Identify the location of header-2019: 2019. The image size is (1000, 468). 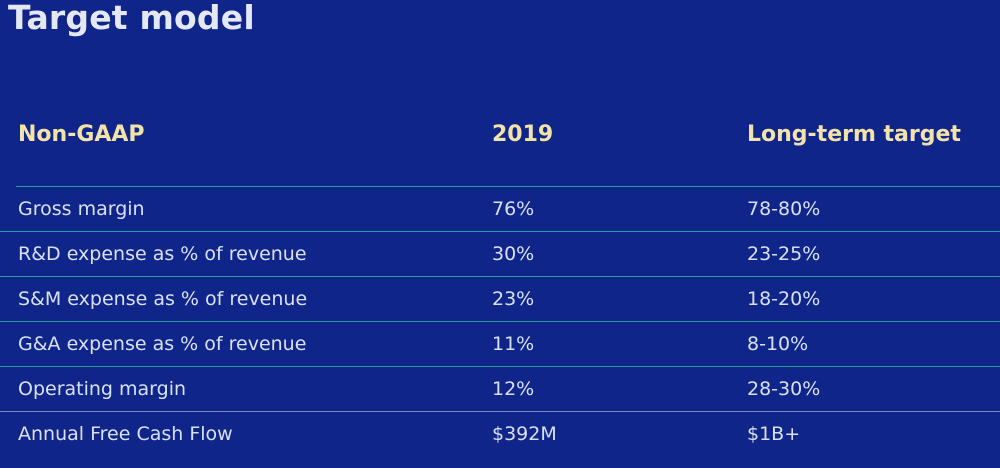
(523, 134).